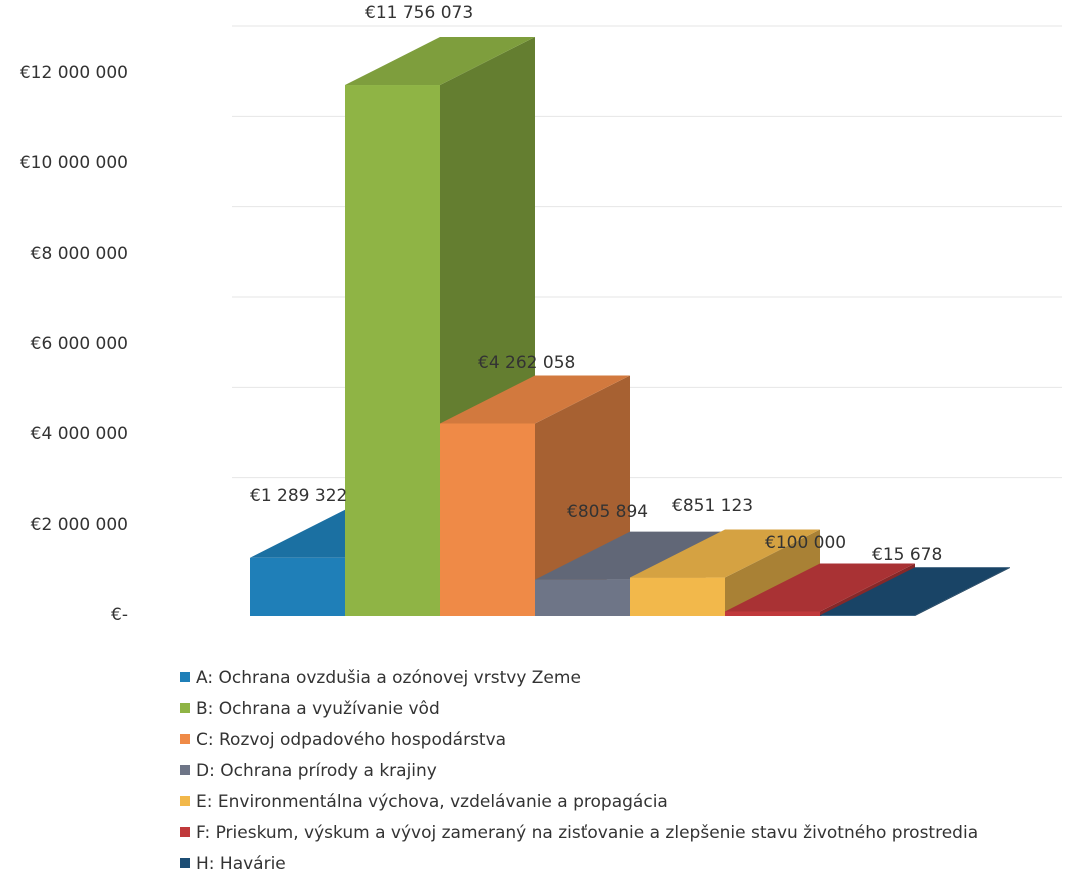 The width and height of the screenshot is (1077, 881). I want to click on bar-h, so click(915, 591).